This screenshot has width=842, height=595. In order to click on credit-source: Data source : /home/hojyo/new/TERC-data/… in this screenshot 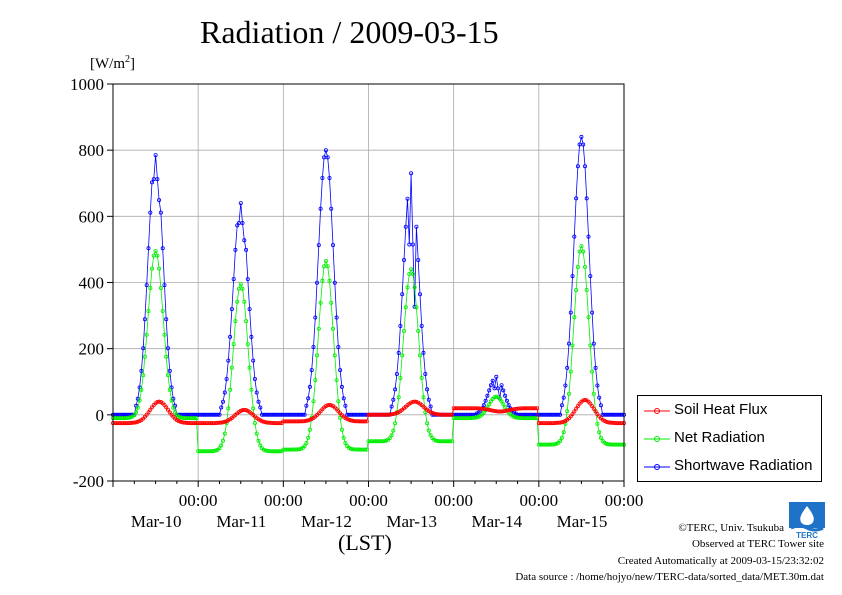, I will do `click(669, 577)`.